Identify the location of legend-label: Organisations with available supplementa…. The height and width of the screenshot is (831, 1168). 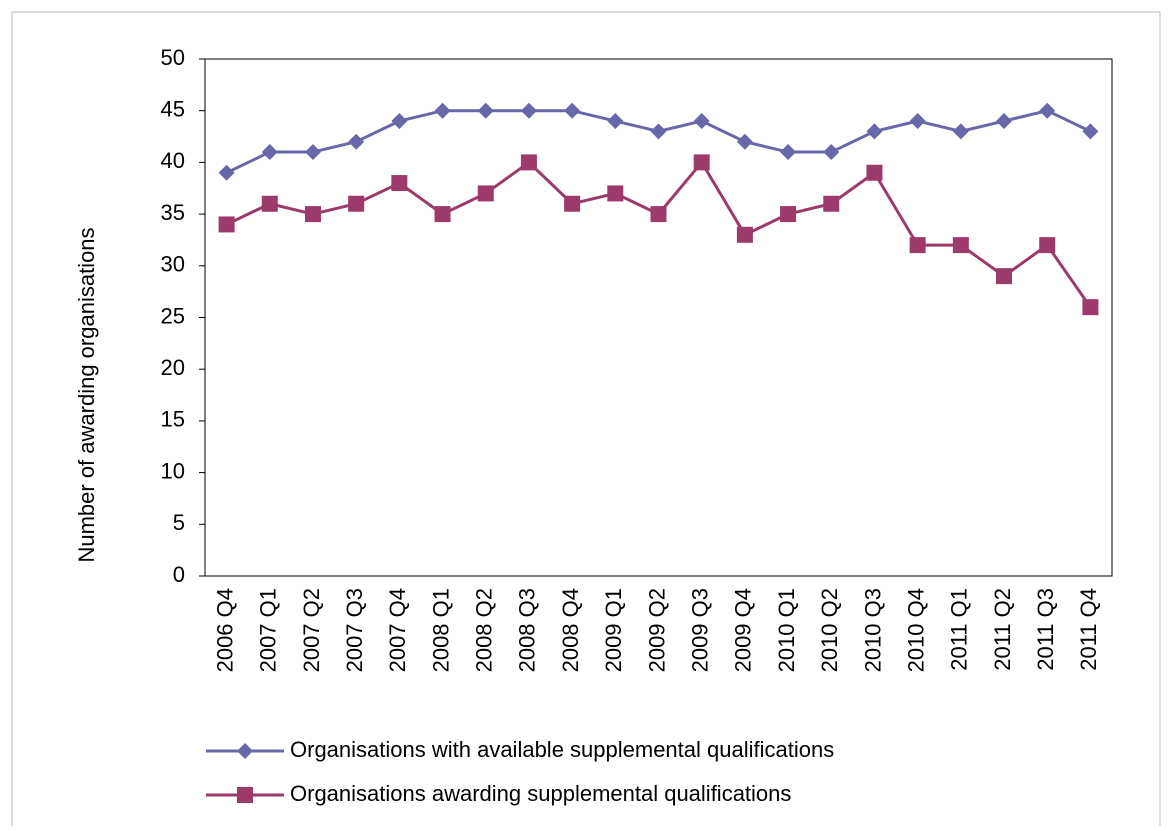
(562, 749).